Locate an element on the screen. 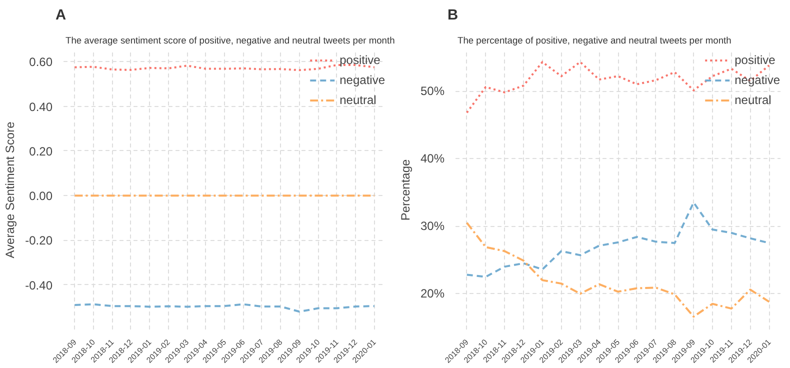  y-tick-label: 0.00 is located at coordinates (41, 196).